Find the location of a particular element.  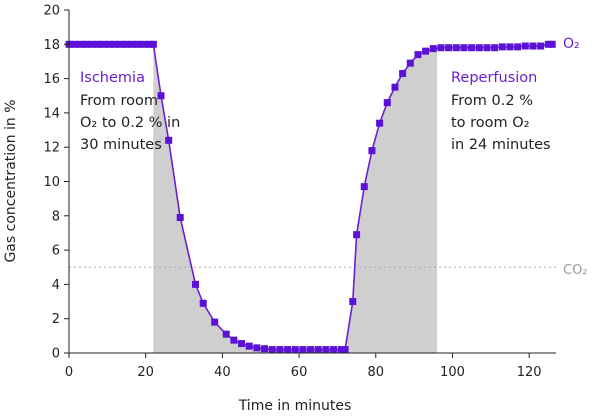

y-tick-label: 14 is located at coordinates (51, 113).